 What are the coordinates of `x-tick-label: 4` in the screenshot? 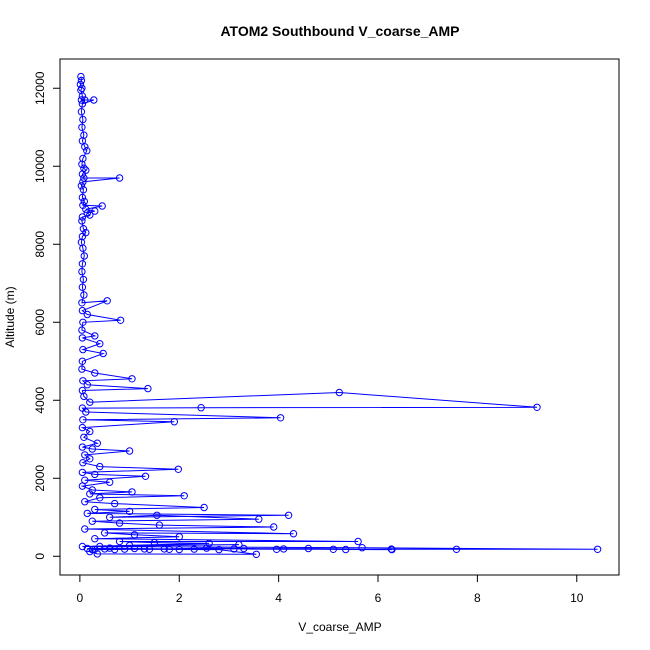 It's located at (278, 598).